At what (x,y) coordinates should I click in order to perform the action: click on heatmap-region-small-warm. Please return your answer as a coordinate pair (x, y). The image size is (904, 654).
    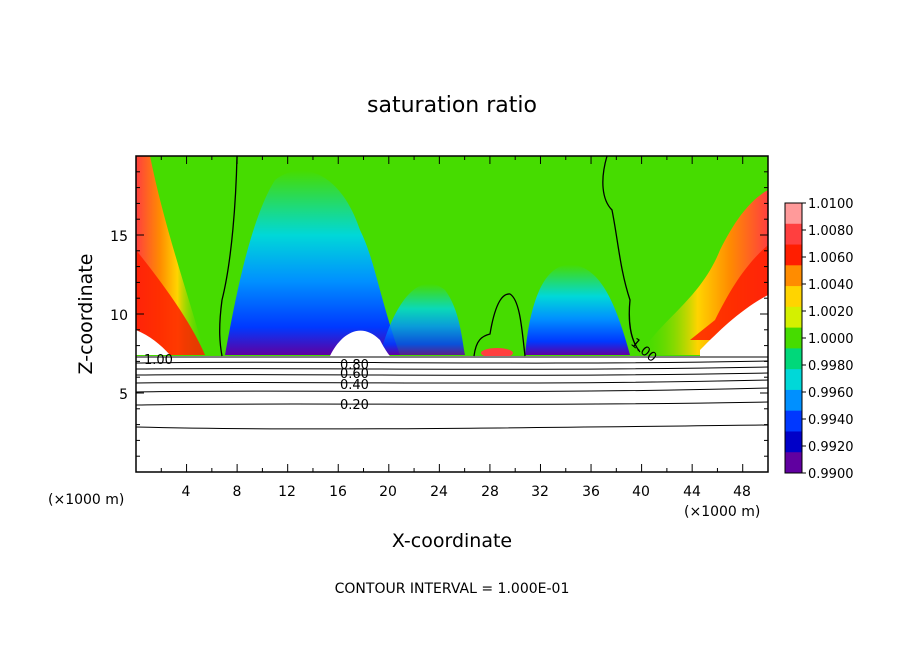
    Looking at the image, I should click on (497, 353).